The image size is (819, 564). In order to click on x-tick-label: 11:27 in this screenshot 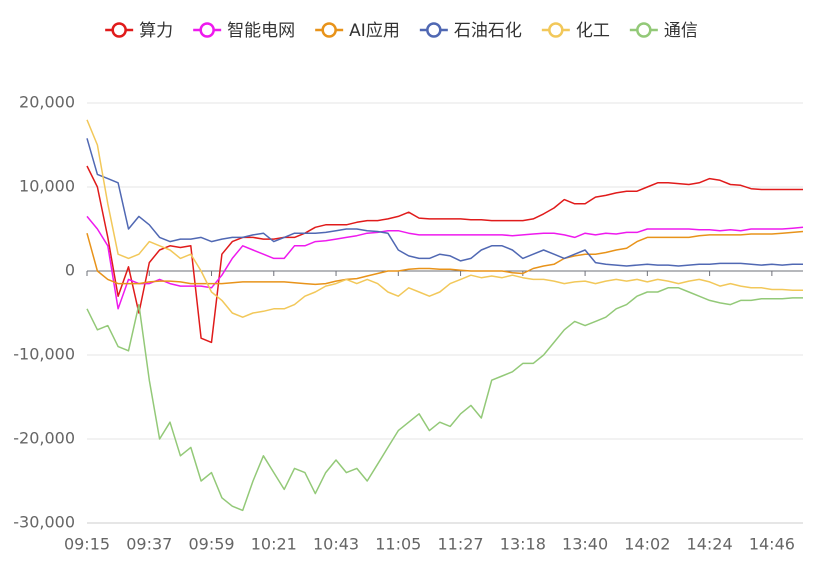, I will do `click(461, 544)`.